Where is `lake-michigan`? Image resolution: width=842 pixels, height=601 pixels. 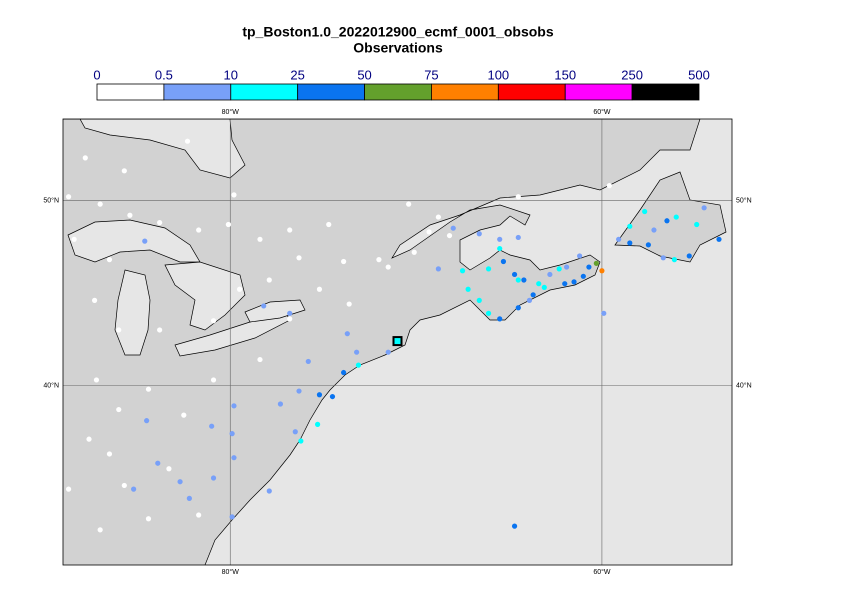
lake-michigan is located at coordinates (132, 312).